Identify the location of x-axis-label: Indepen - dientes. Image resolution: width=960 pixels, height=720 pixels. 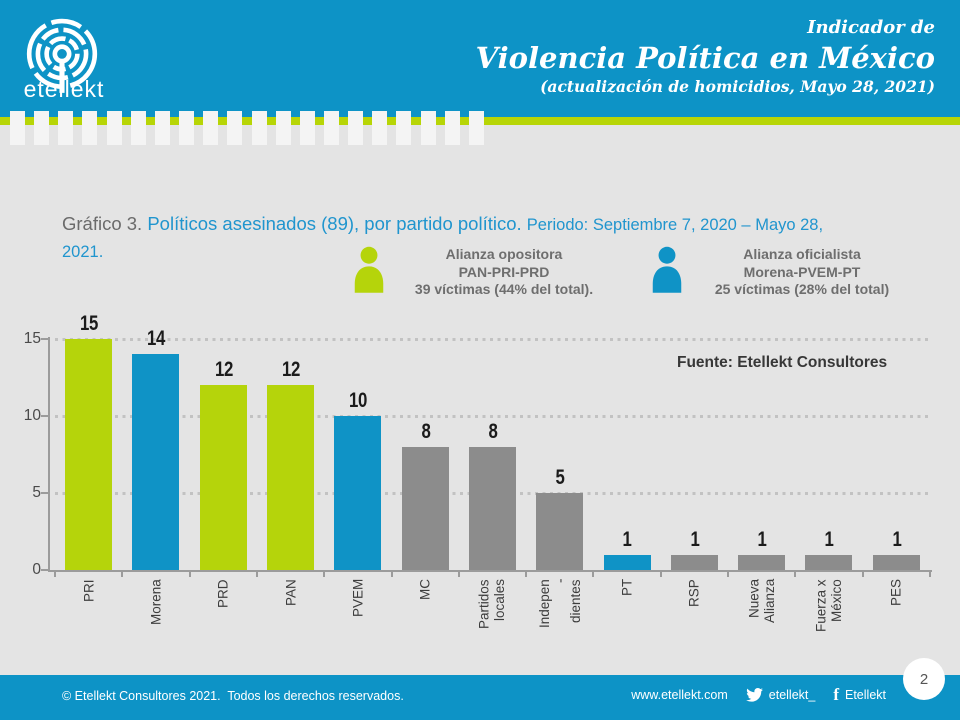
(559, 603).